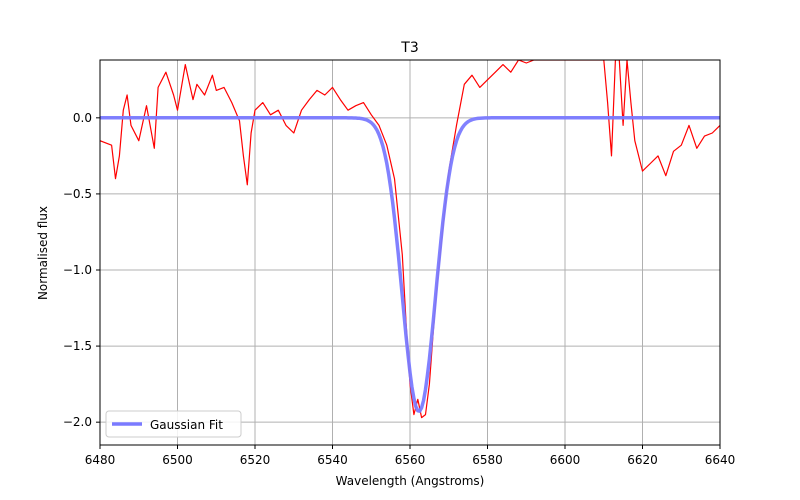  Describe the element at coordinates (77, 194) in the screenshot. I see `y-tick-label: −0.5` at that location.